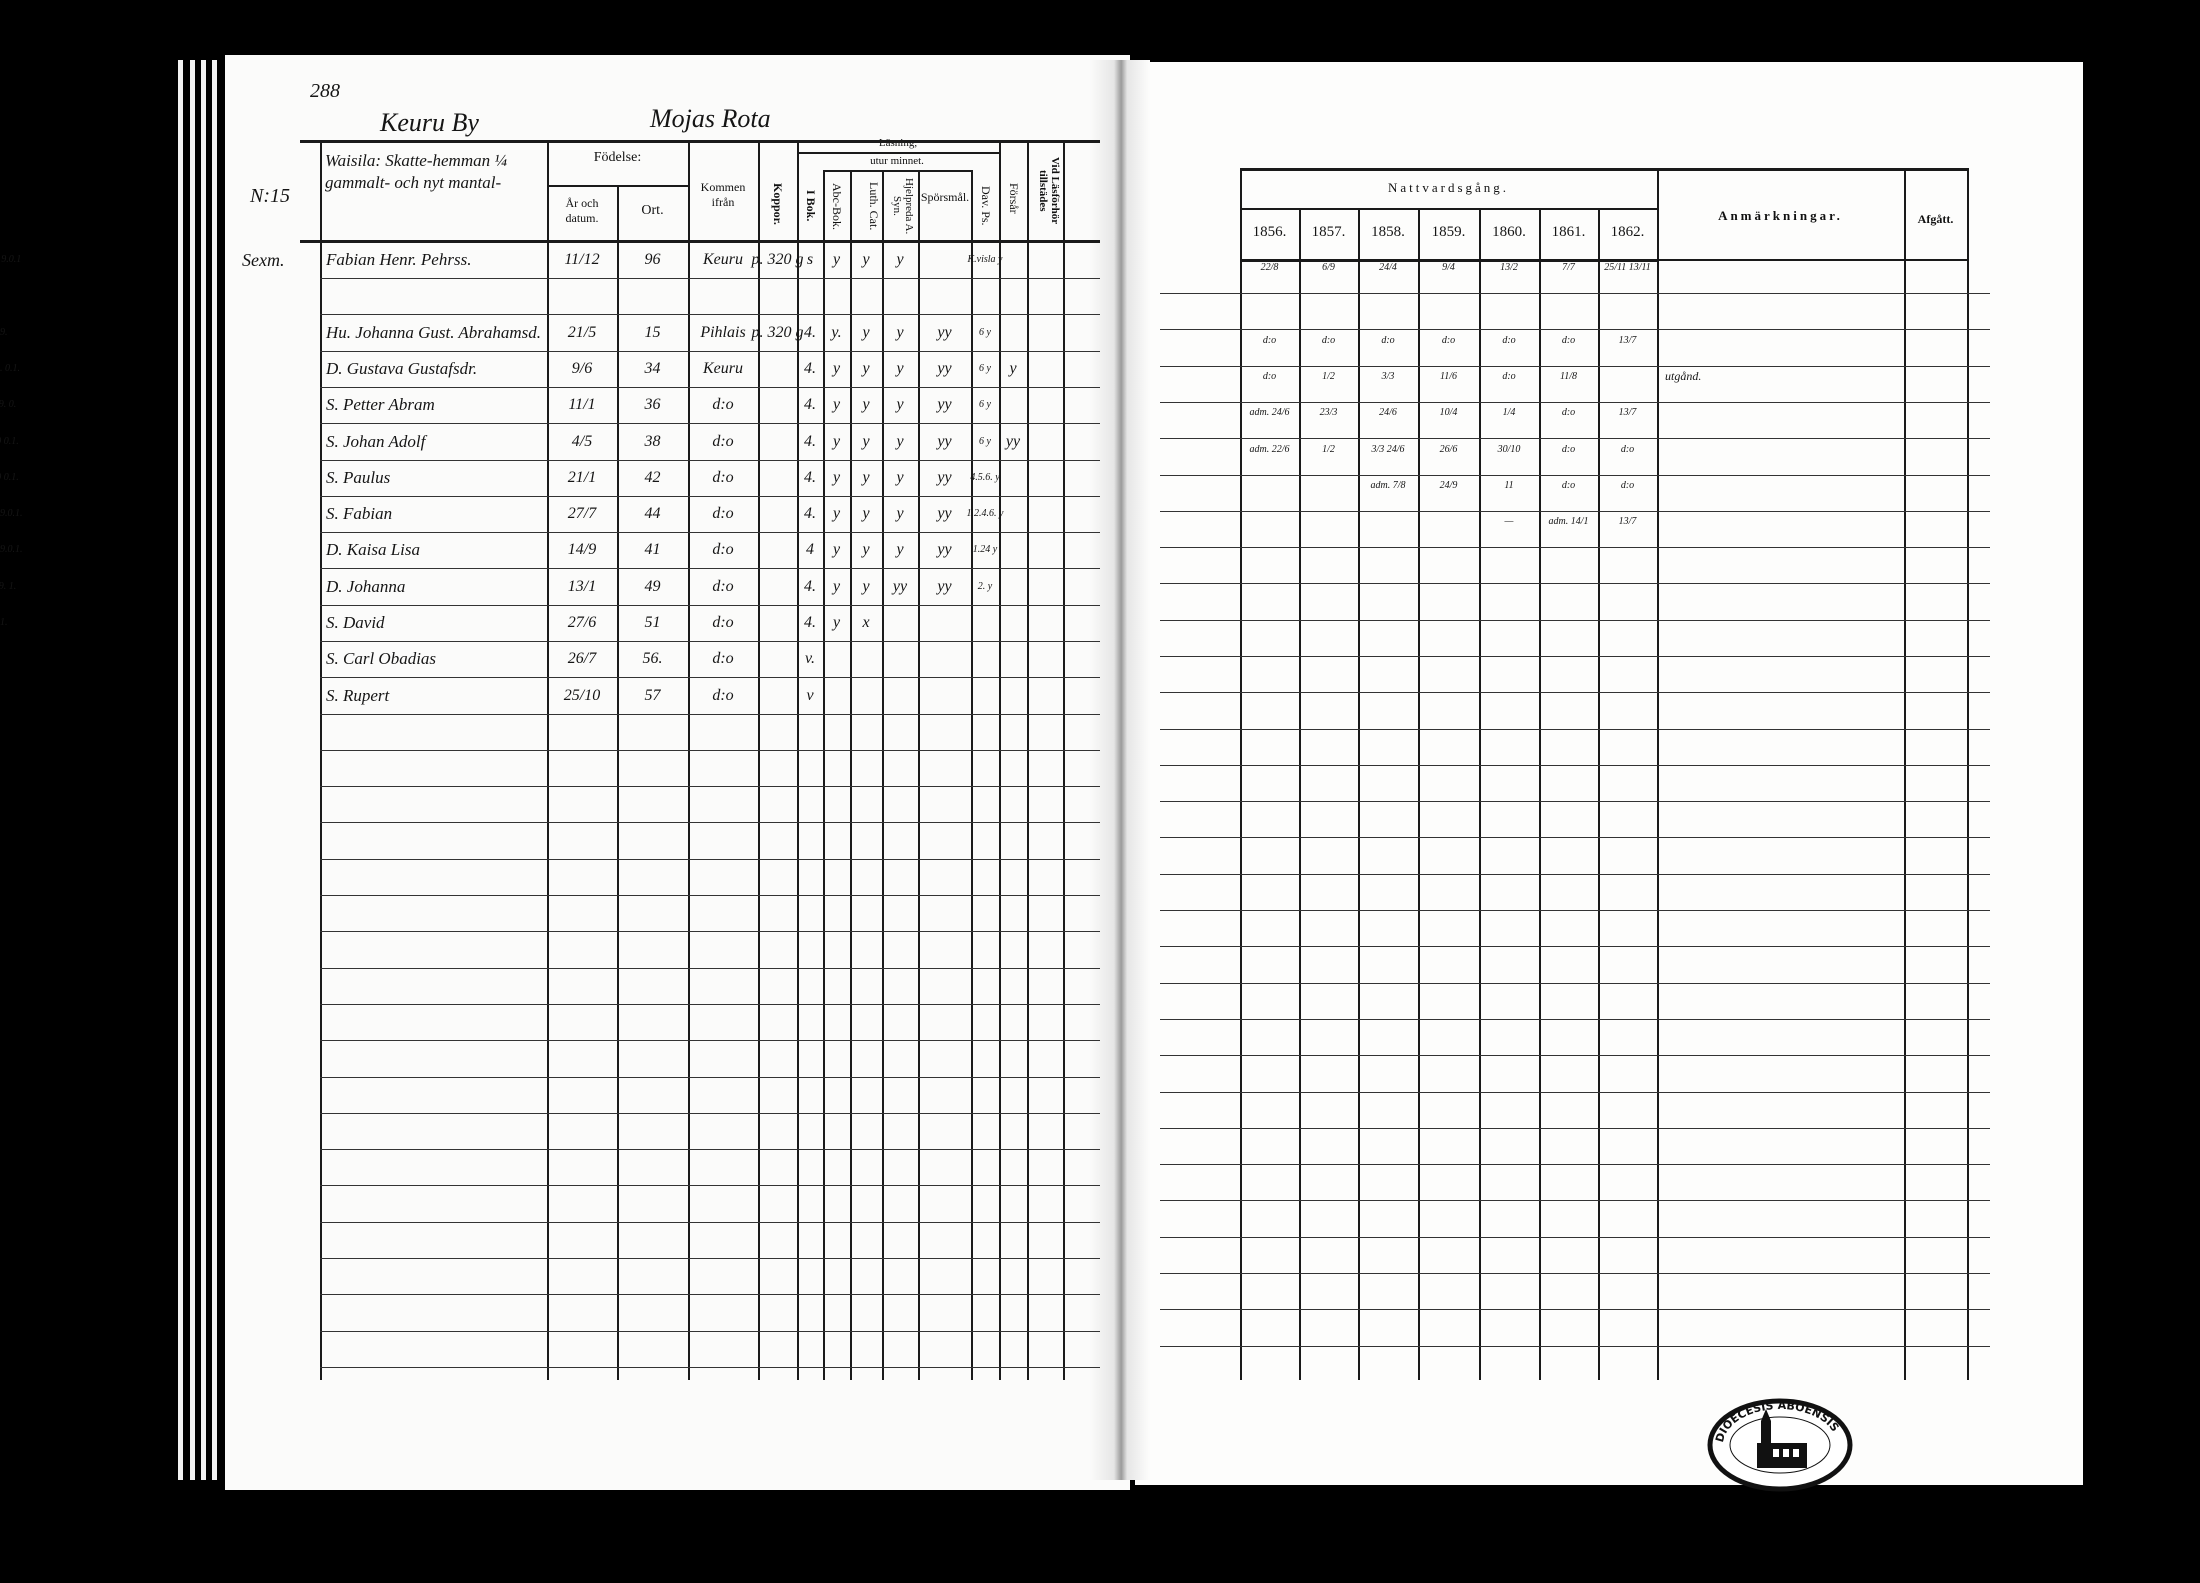 This screenshot has width=2200, height=1583. Describe the element at coordinates (358, 477) in the screenshot. I see `person-name: S. Paulus` at that location.